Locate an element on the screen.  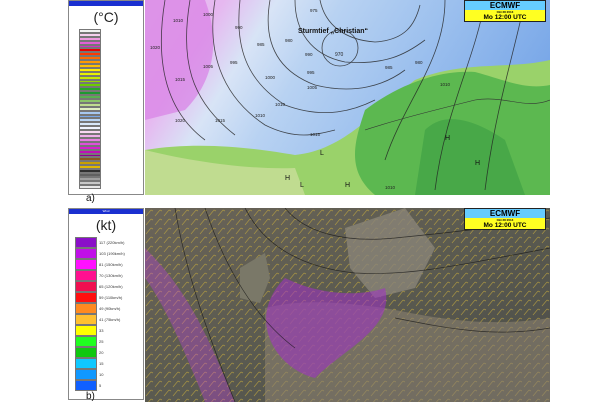
model-badge: ECMWF Okt 28 2013 Mo 12:00 UTC is located at coordinates (505, 11).